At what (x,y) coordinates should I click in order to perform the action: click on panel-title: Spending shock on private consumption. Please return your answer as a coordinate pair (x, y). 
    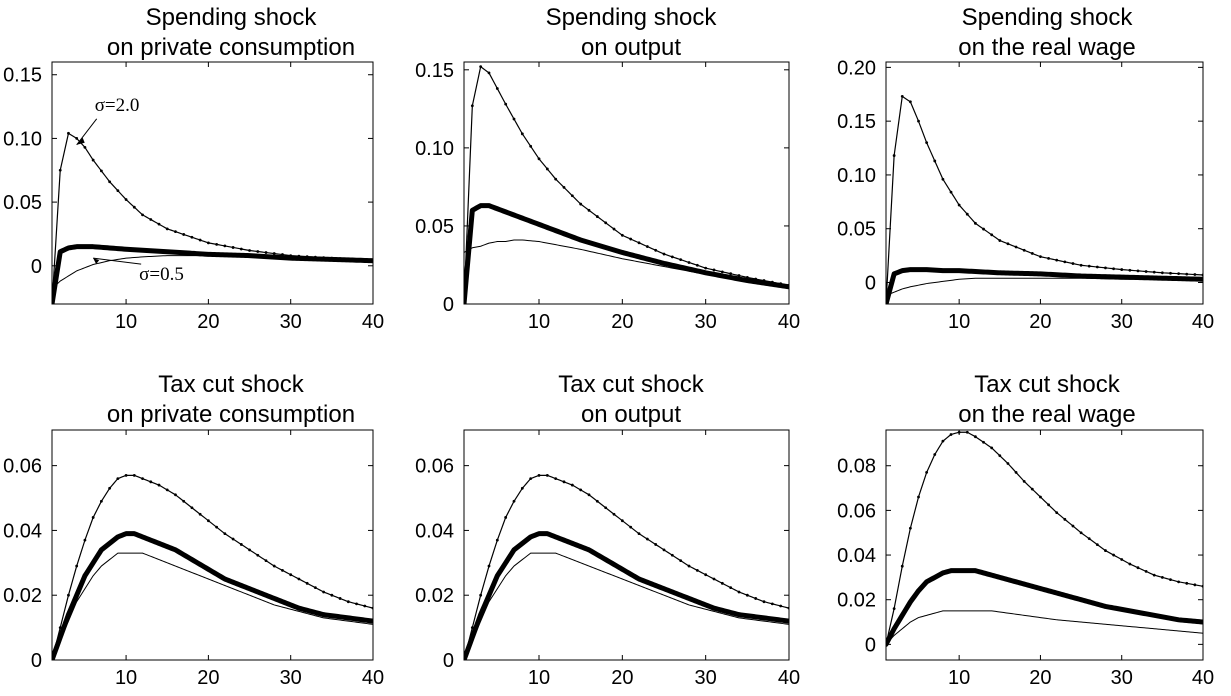
    Looking at the image, I should click on (231, 33).